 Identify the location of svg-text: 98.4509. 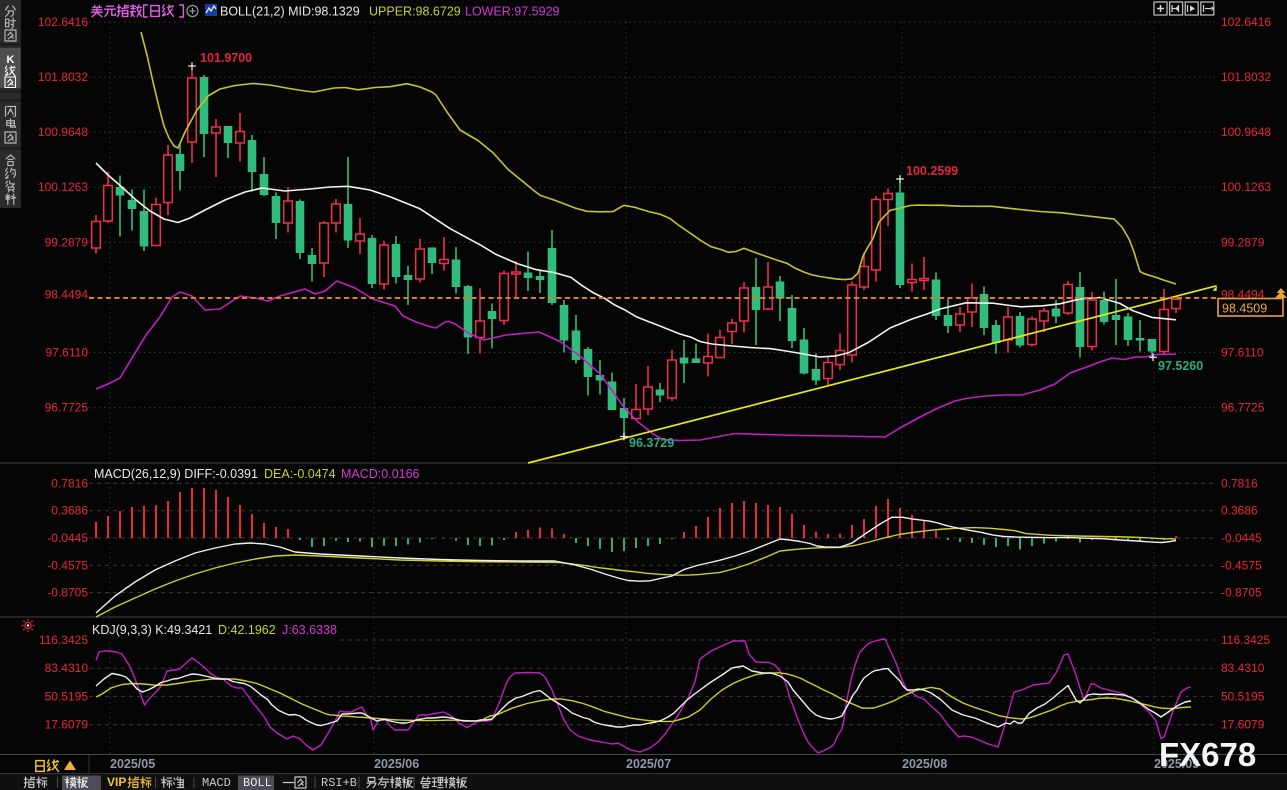
(1244, 309).